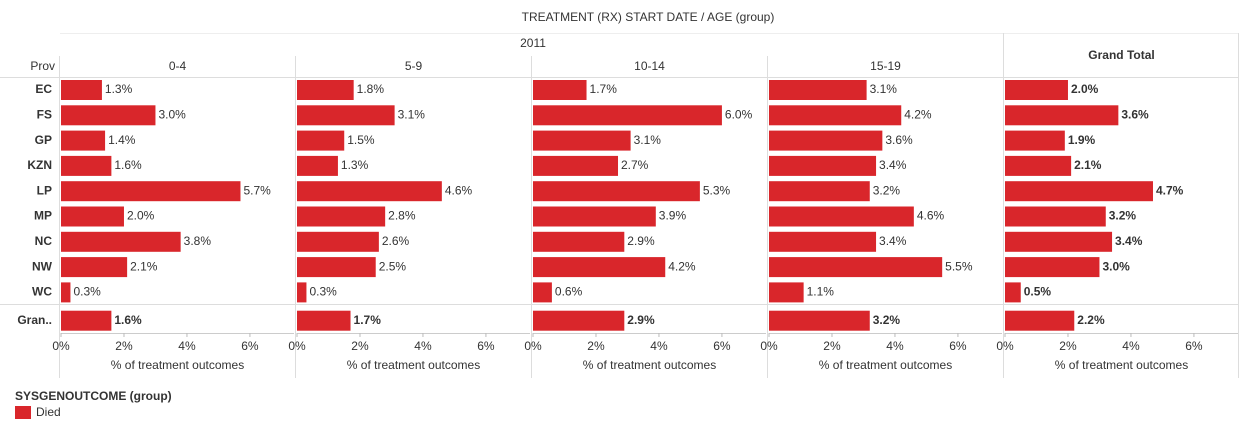  I want to click on category-label: KZN, so click(39, 165).